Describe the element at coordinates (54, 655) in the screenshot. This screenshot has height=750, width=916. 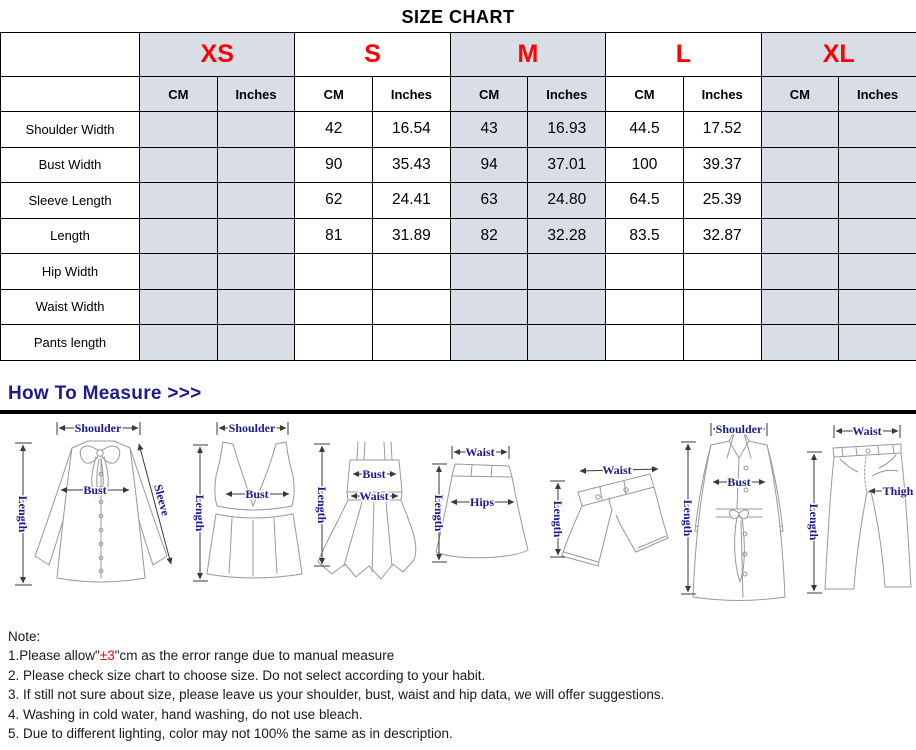
I see `note-1-prefix: 1.Please allow"` at that location.